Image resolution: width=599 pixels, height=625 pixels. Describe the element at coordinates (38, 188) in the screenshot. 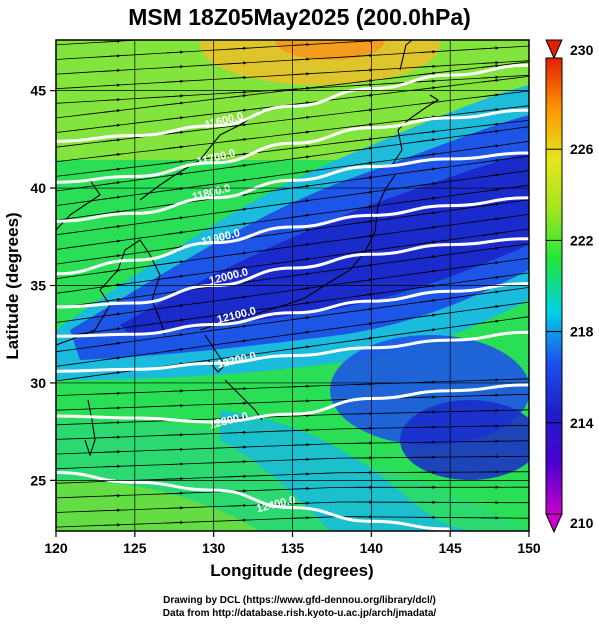

I see `y-tick-label: 40` at that location.